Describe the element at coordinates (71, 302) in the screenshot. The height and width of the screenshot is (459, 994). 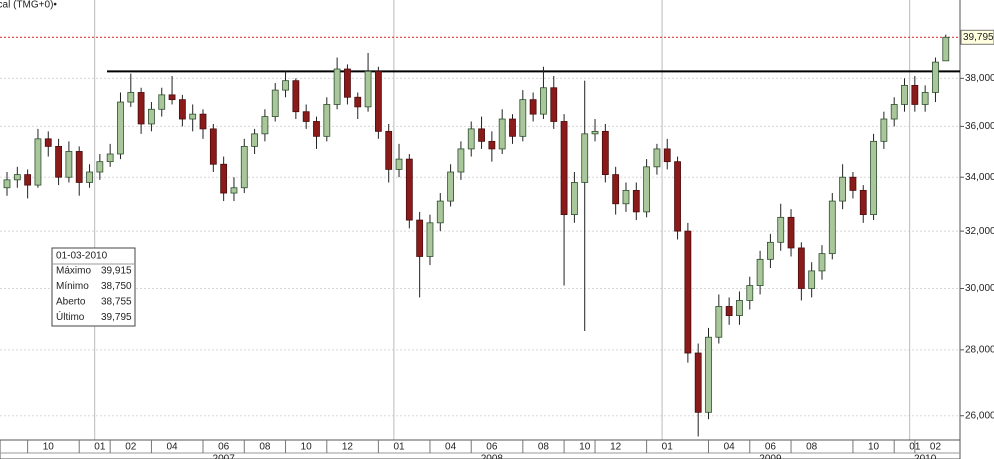
I see `info-label: Aberto` at that location.